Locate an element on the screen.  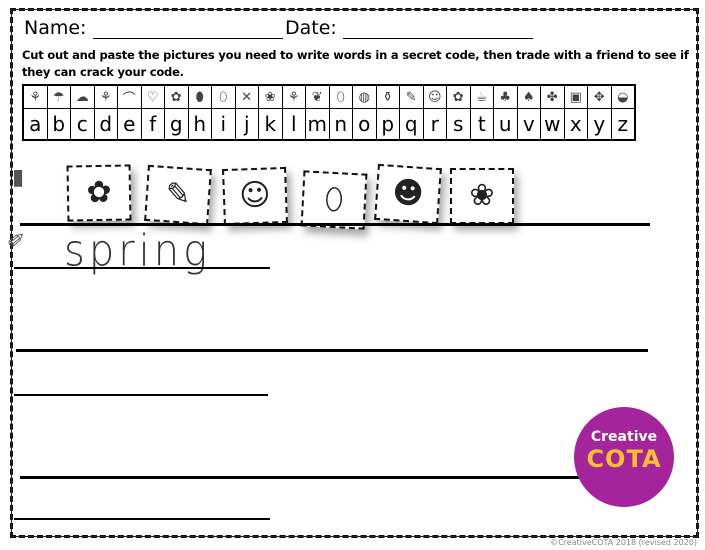
tulip-icon: ⚘ is located at coordinates (293, 96).